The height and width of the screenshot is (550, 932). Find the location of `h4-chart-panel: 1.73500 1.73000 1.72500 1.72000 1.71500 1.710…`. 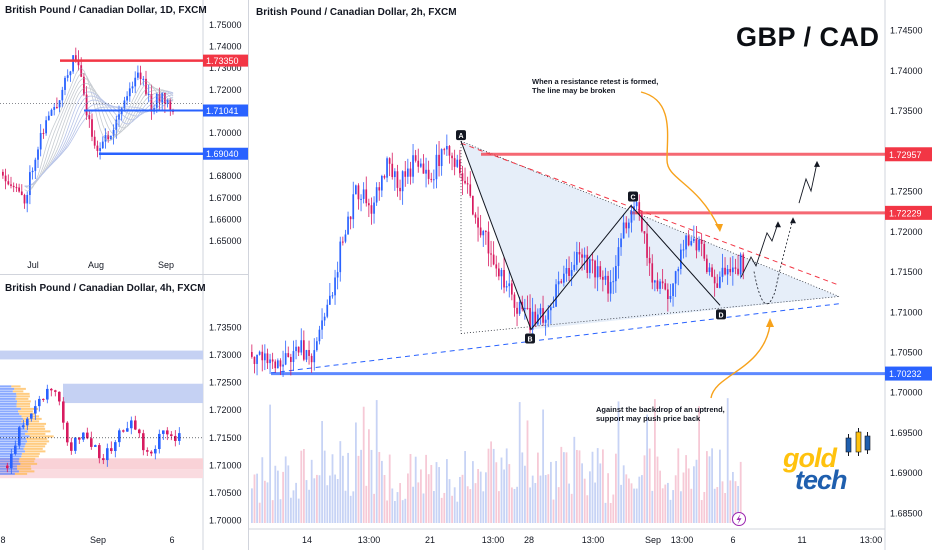

h4-chart-panel: 1.73500 1.73000 1.72500 1.72000 1.71500 1.710… is located at coordinates (124, 412).